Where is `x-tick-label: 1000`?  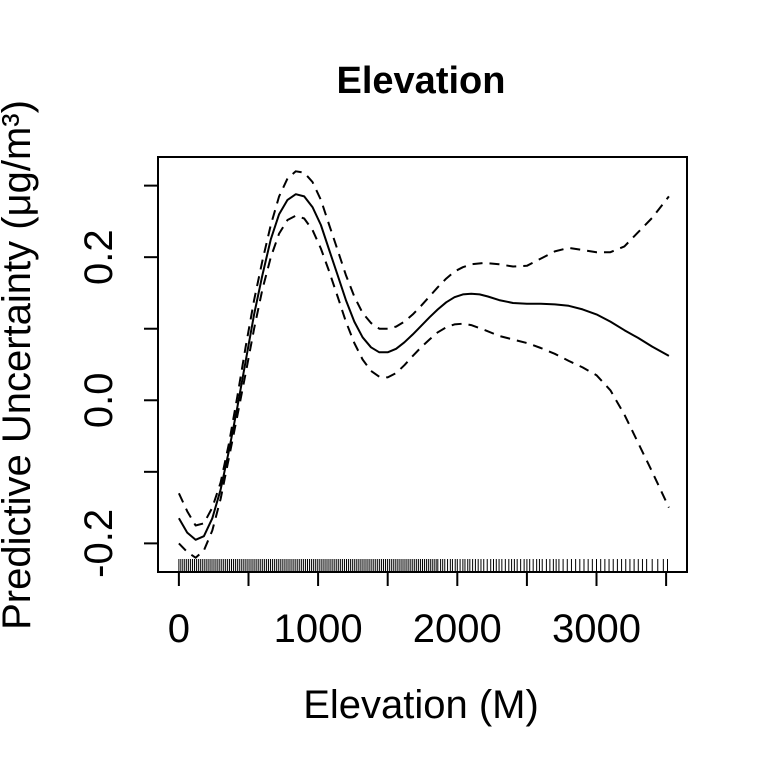
x-tick-label: 1000 is located at coordinates (318, 629).